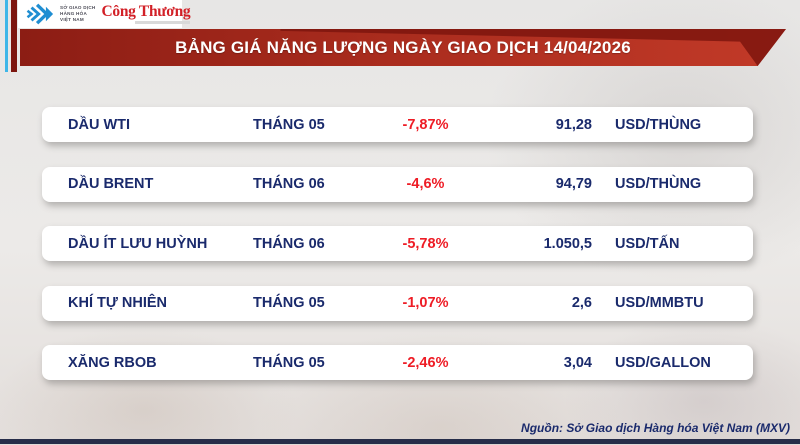 Image resolution: width=800 pixels, height=445 pixels. I want to click on change-percent: -4,6%, so click(425, 184).